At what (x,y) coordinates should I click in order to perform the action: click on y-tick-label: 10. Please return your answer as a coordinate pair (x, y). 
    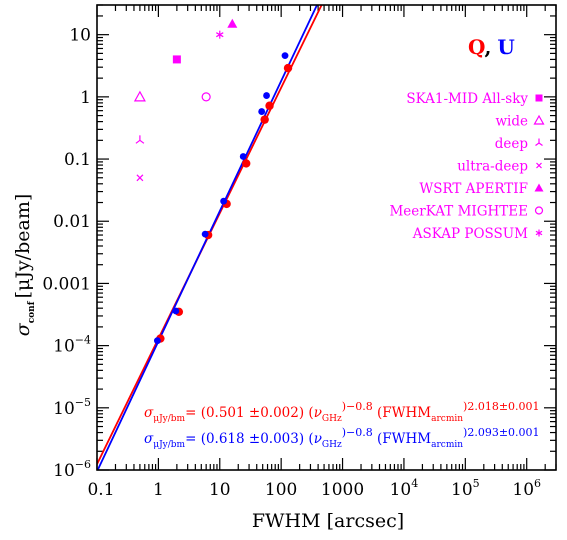
    Looking at the image, I should click on (80, 36).